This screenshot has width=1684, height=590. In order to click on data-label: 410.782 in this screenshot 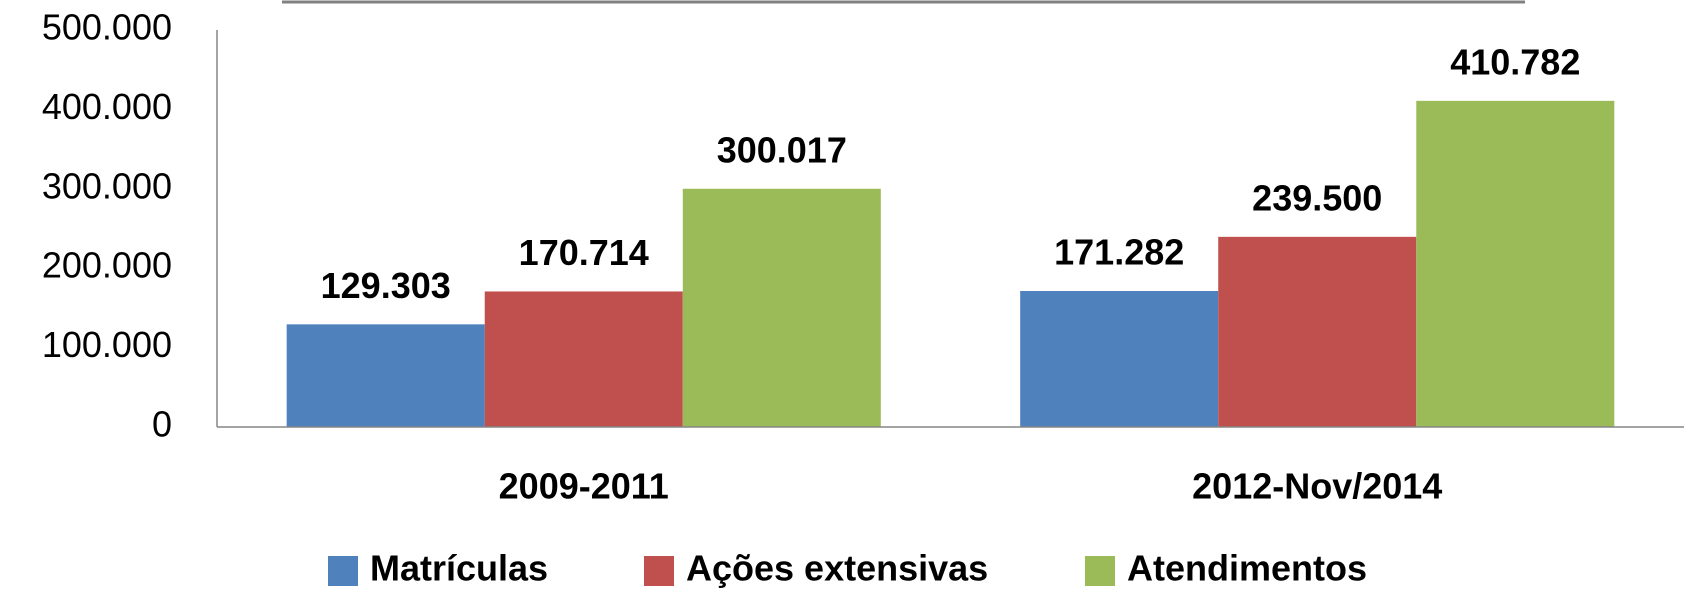, I will do `click(1515, 61)`.